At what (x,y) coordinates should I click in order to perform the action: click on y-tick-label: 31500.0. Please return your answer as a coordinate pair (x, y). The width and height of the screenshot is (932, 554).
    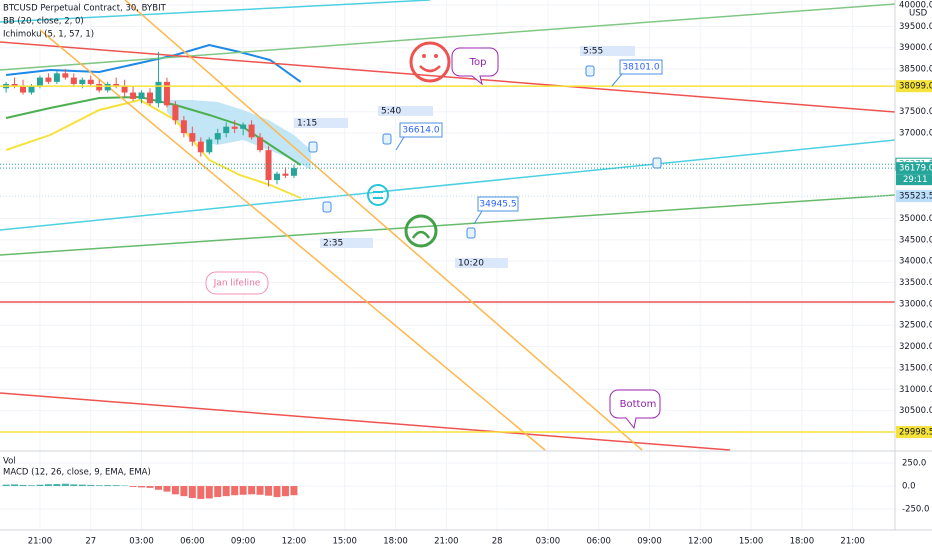
    Looking at the image, I should click on (915, 368).